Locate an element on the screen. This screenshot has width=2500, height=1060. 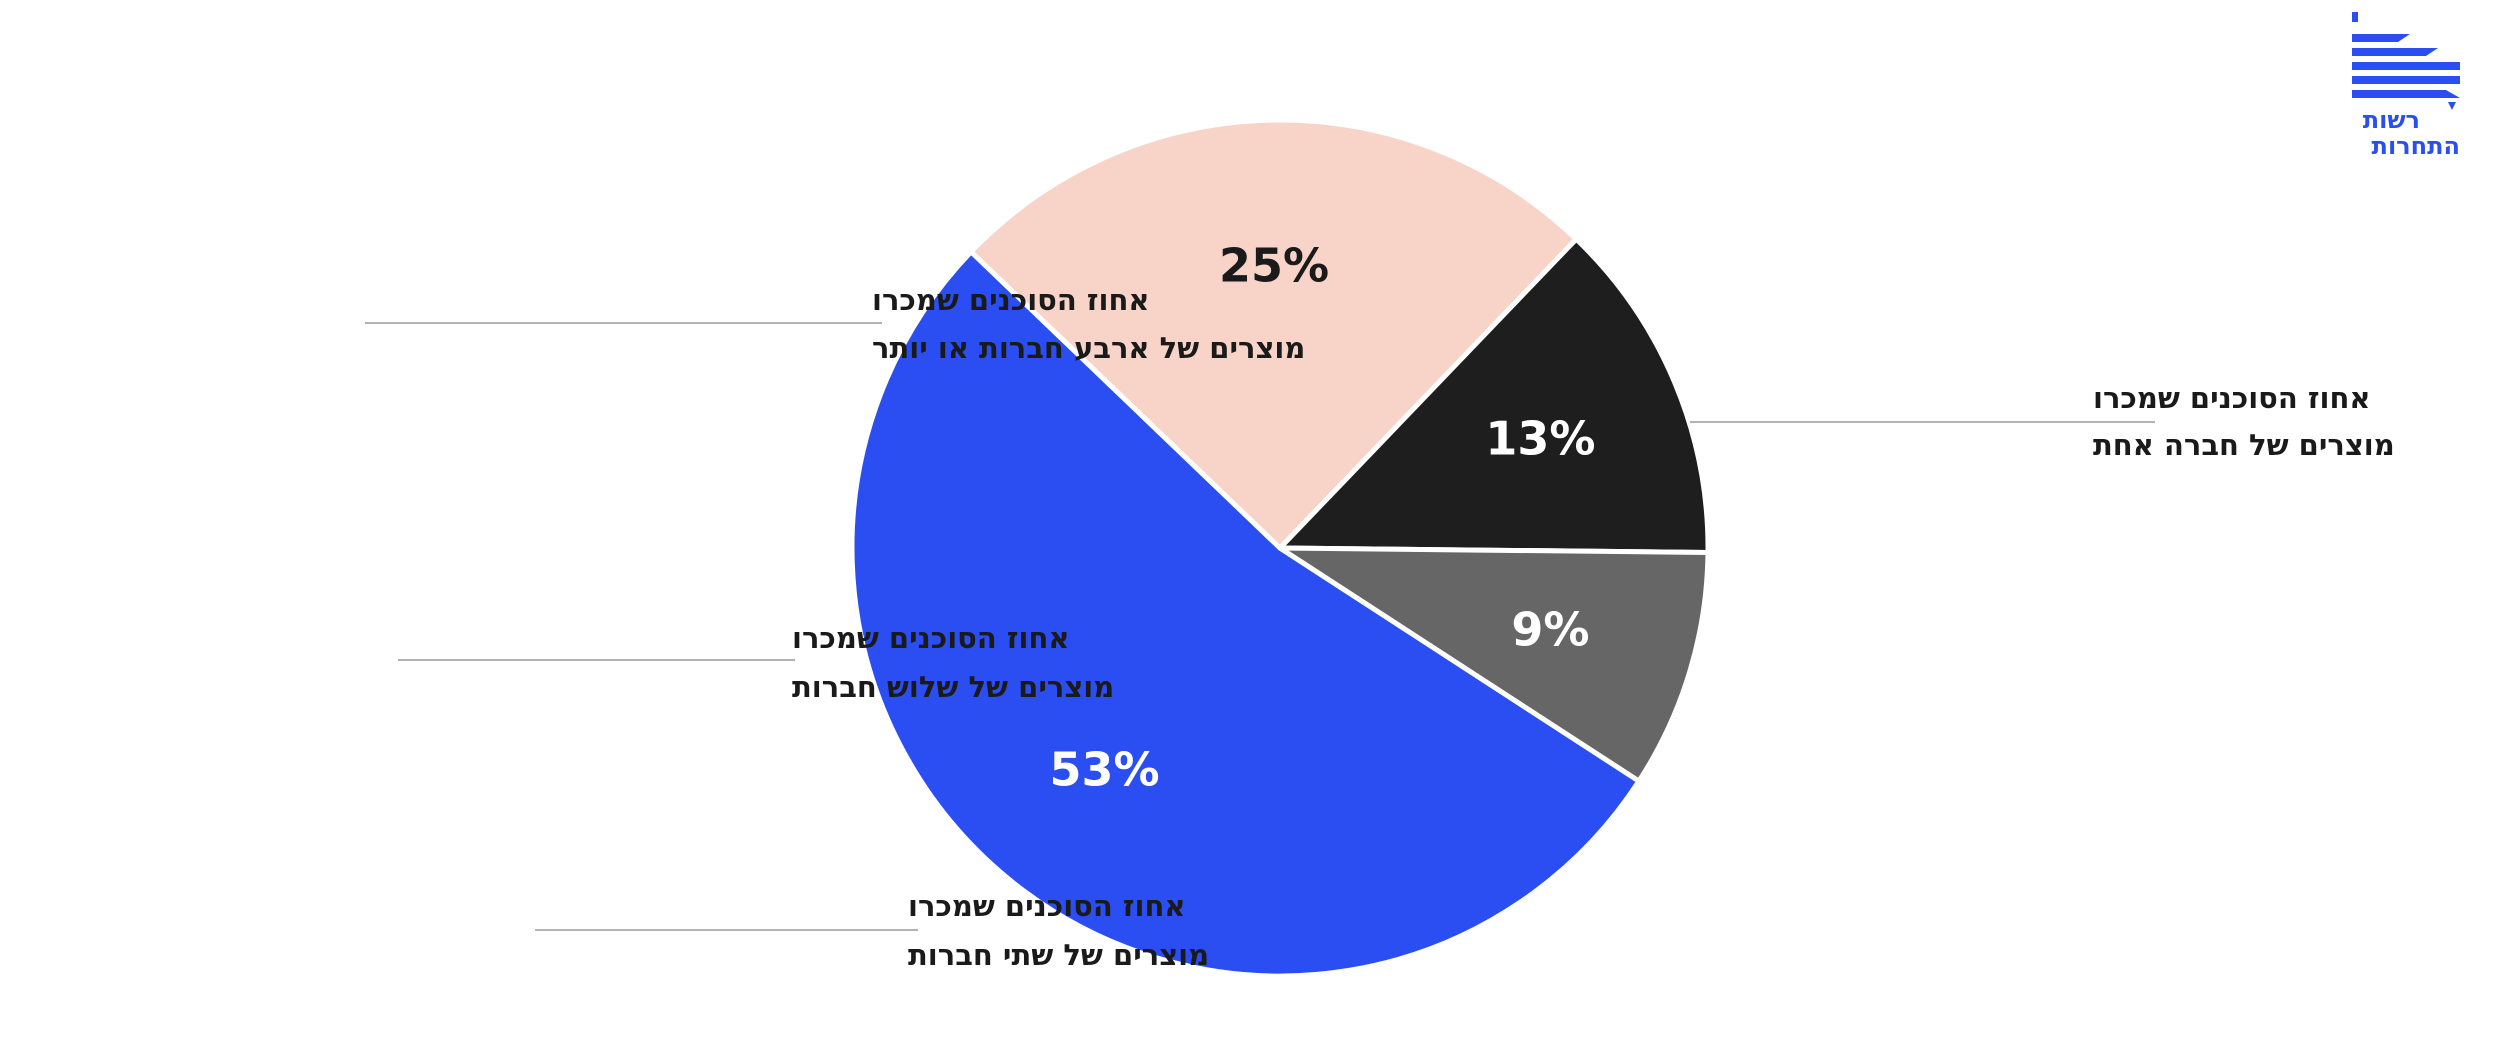
logo-line-2: התחרות is located at coordinates (2416, 145).